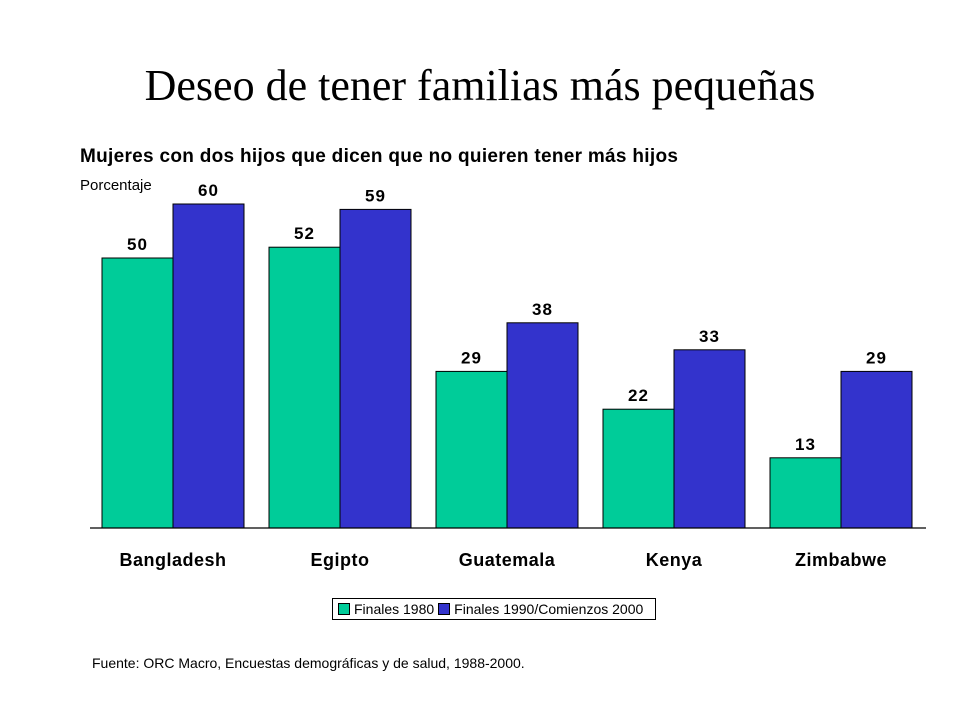 The height and width of the screenshot is (720, 960). Describe the element at coordinates (471, 357) in the screenshot. I see `data-label-guatemala-series-1: 29` at that location.